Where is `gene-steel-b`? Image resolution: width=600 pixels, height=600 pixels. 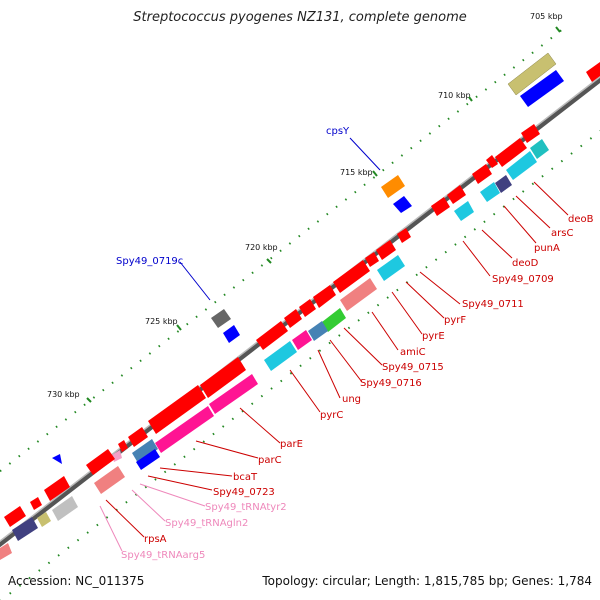
gene-steel-b is located at coordinates (145, 451).